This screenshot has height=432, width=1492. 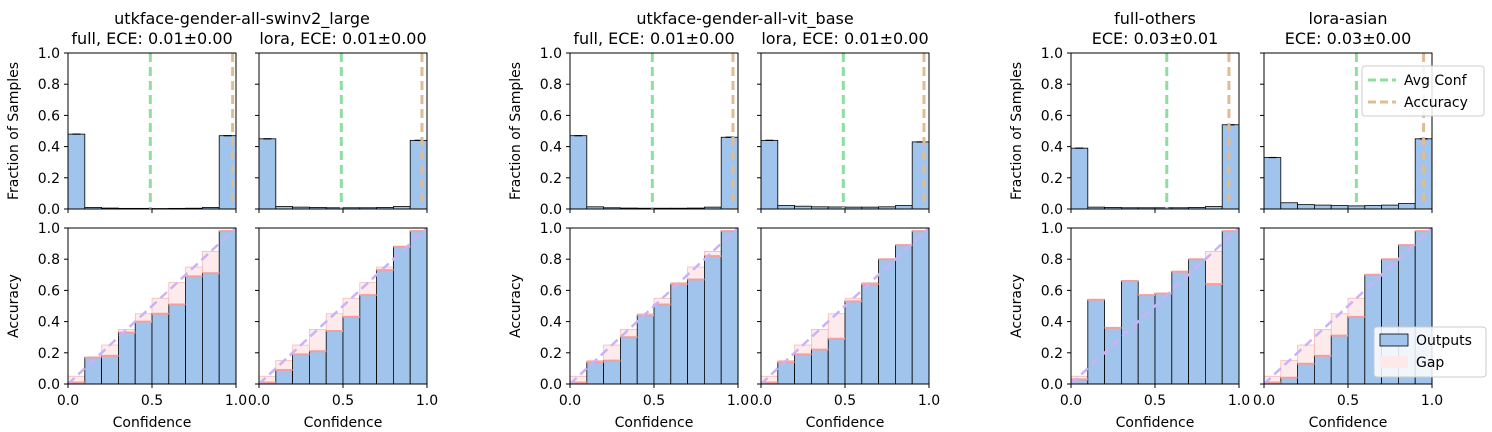 What do you see at coordinates (1444, 341) in the screenshot?
I see `legend-outputs-label: Outputs` at bounding box center [1444, 341].